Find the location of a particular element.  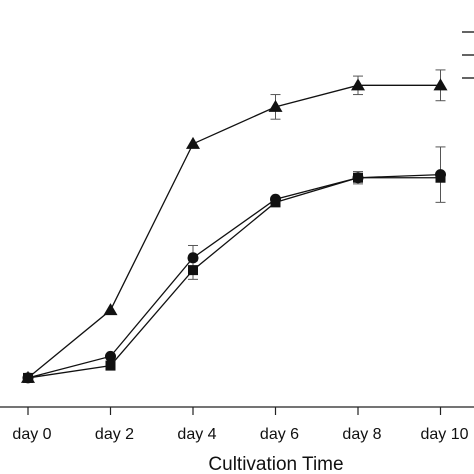

x-tick-label-5: day 10 is located at coordinates (444, 434).